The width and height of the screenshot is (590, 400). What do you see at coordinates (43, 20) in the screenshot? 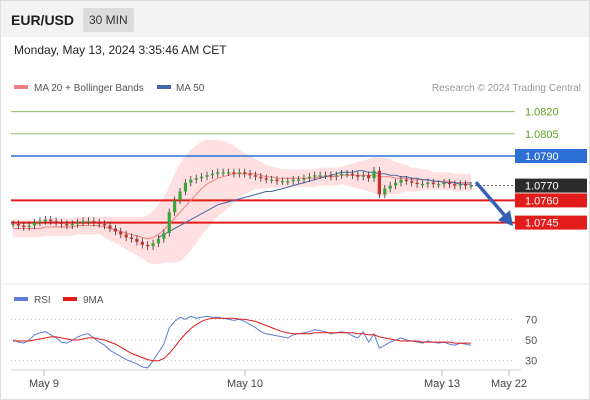
I see `symbol-label: EUR/USD` at bounding box center [43, 20].